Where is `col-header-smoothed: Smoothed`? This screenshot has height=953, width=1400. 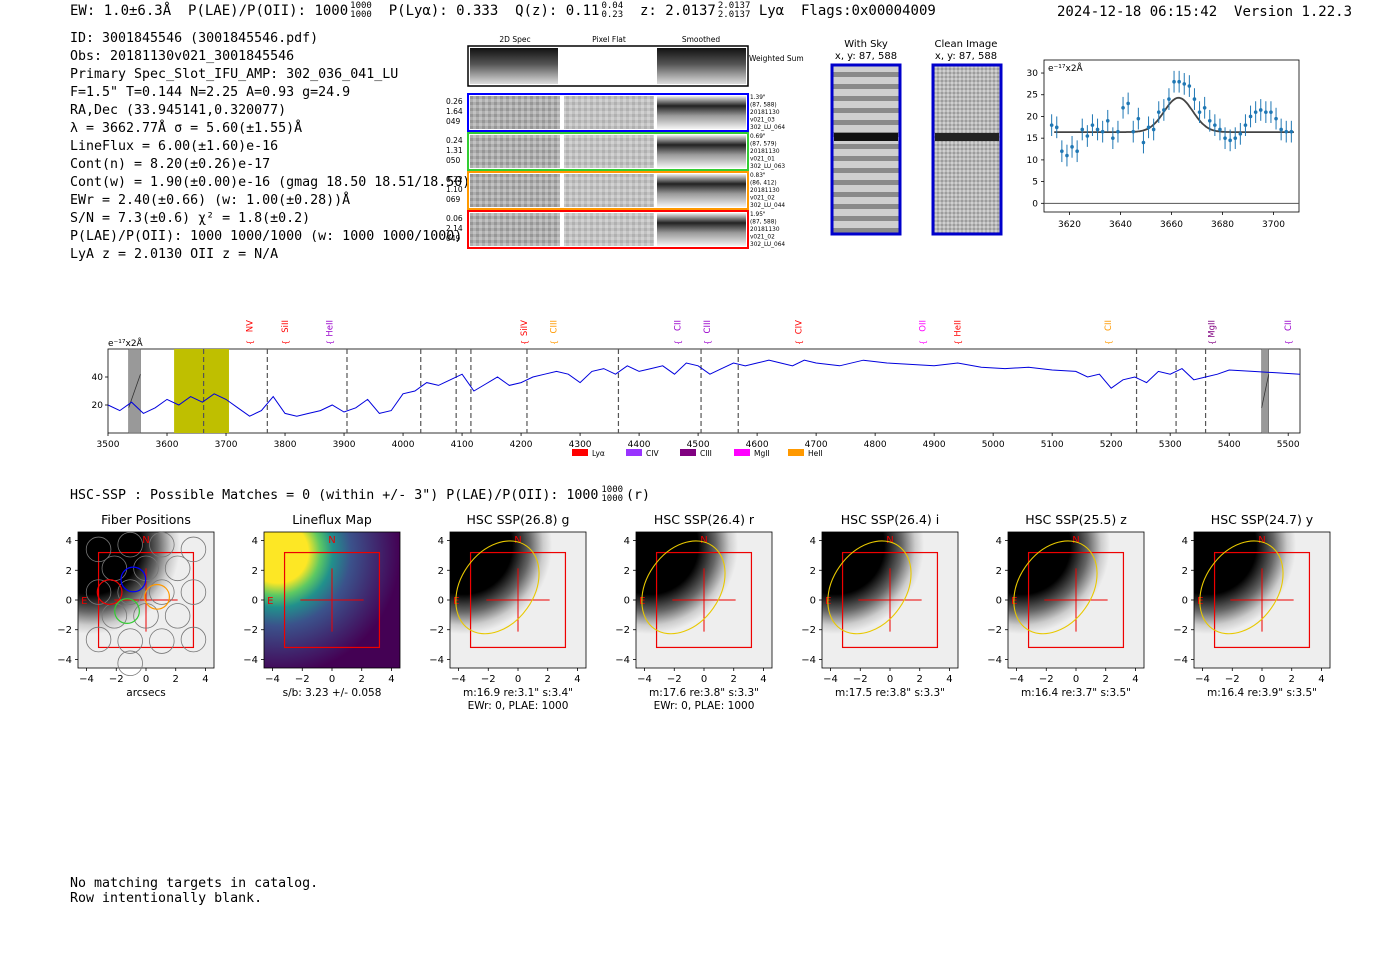
col-header-smoothed: Smoothed is located at coordinates (701, 39).